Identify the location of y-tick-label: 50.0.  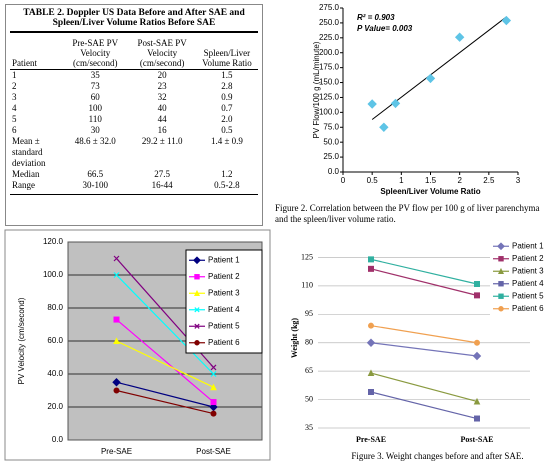
(331, 141).